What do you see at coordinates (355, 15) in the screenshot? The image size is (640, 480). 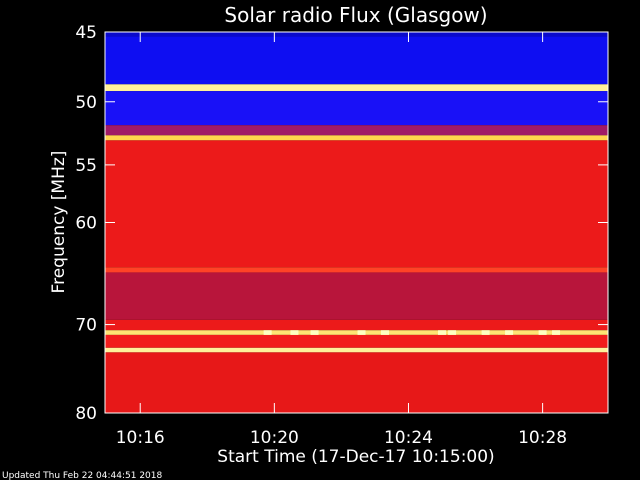 I see `chart-title: Solar radio Flux (Glasgow)` at bounding box center [355, 15].